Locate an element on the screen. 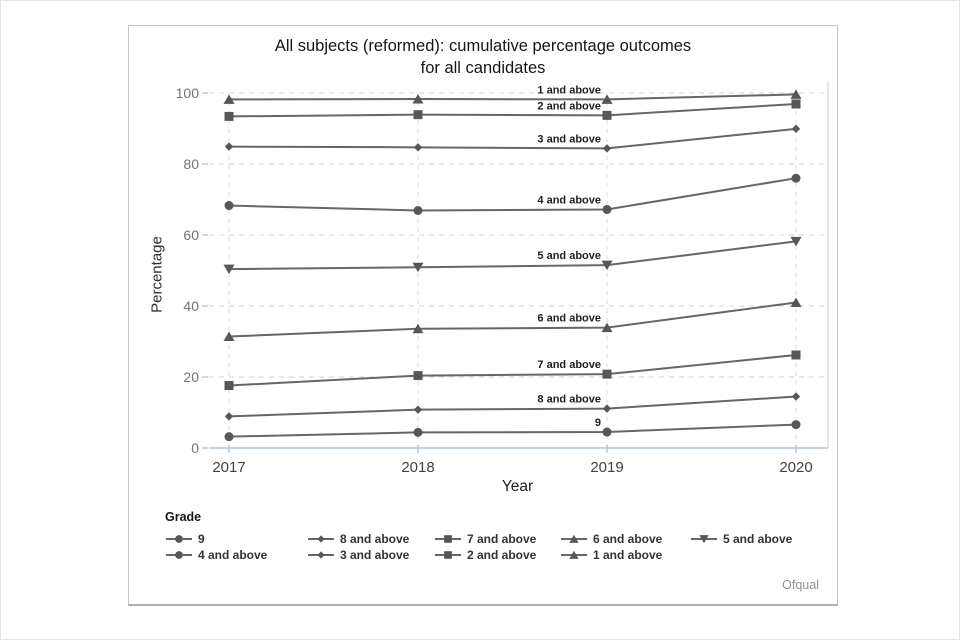  series-9: 9 is located at coordinates (512, 429).